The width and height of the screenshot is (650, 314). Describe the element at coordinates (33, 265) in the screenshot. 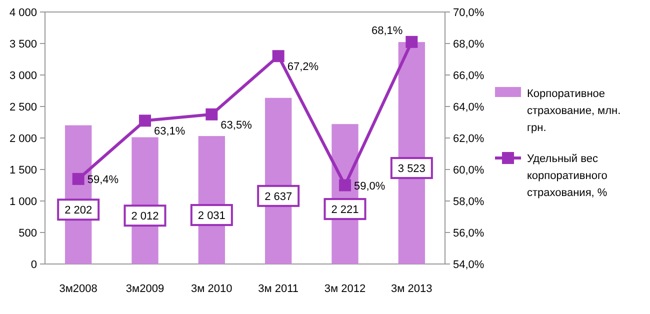

I see `y-tick-label: 0` at that location.